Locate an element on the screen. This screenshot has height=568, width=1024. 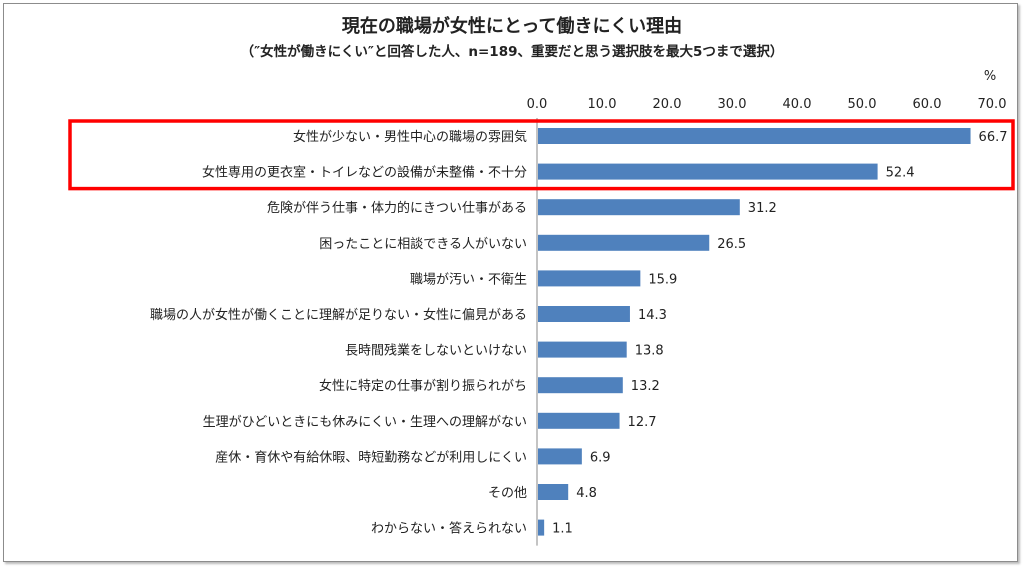
x-tick-label: 20.0 is located at coordinates (667, 104).